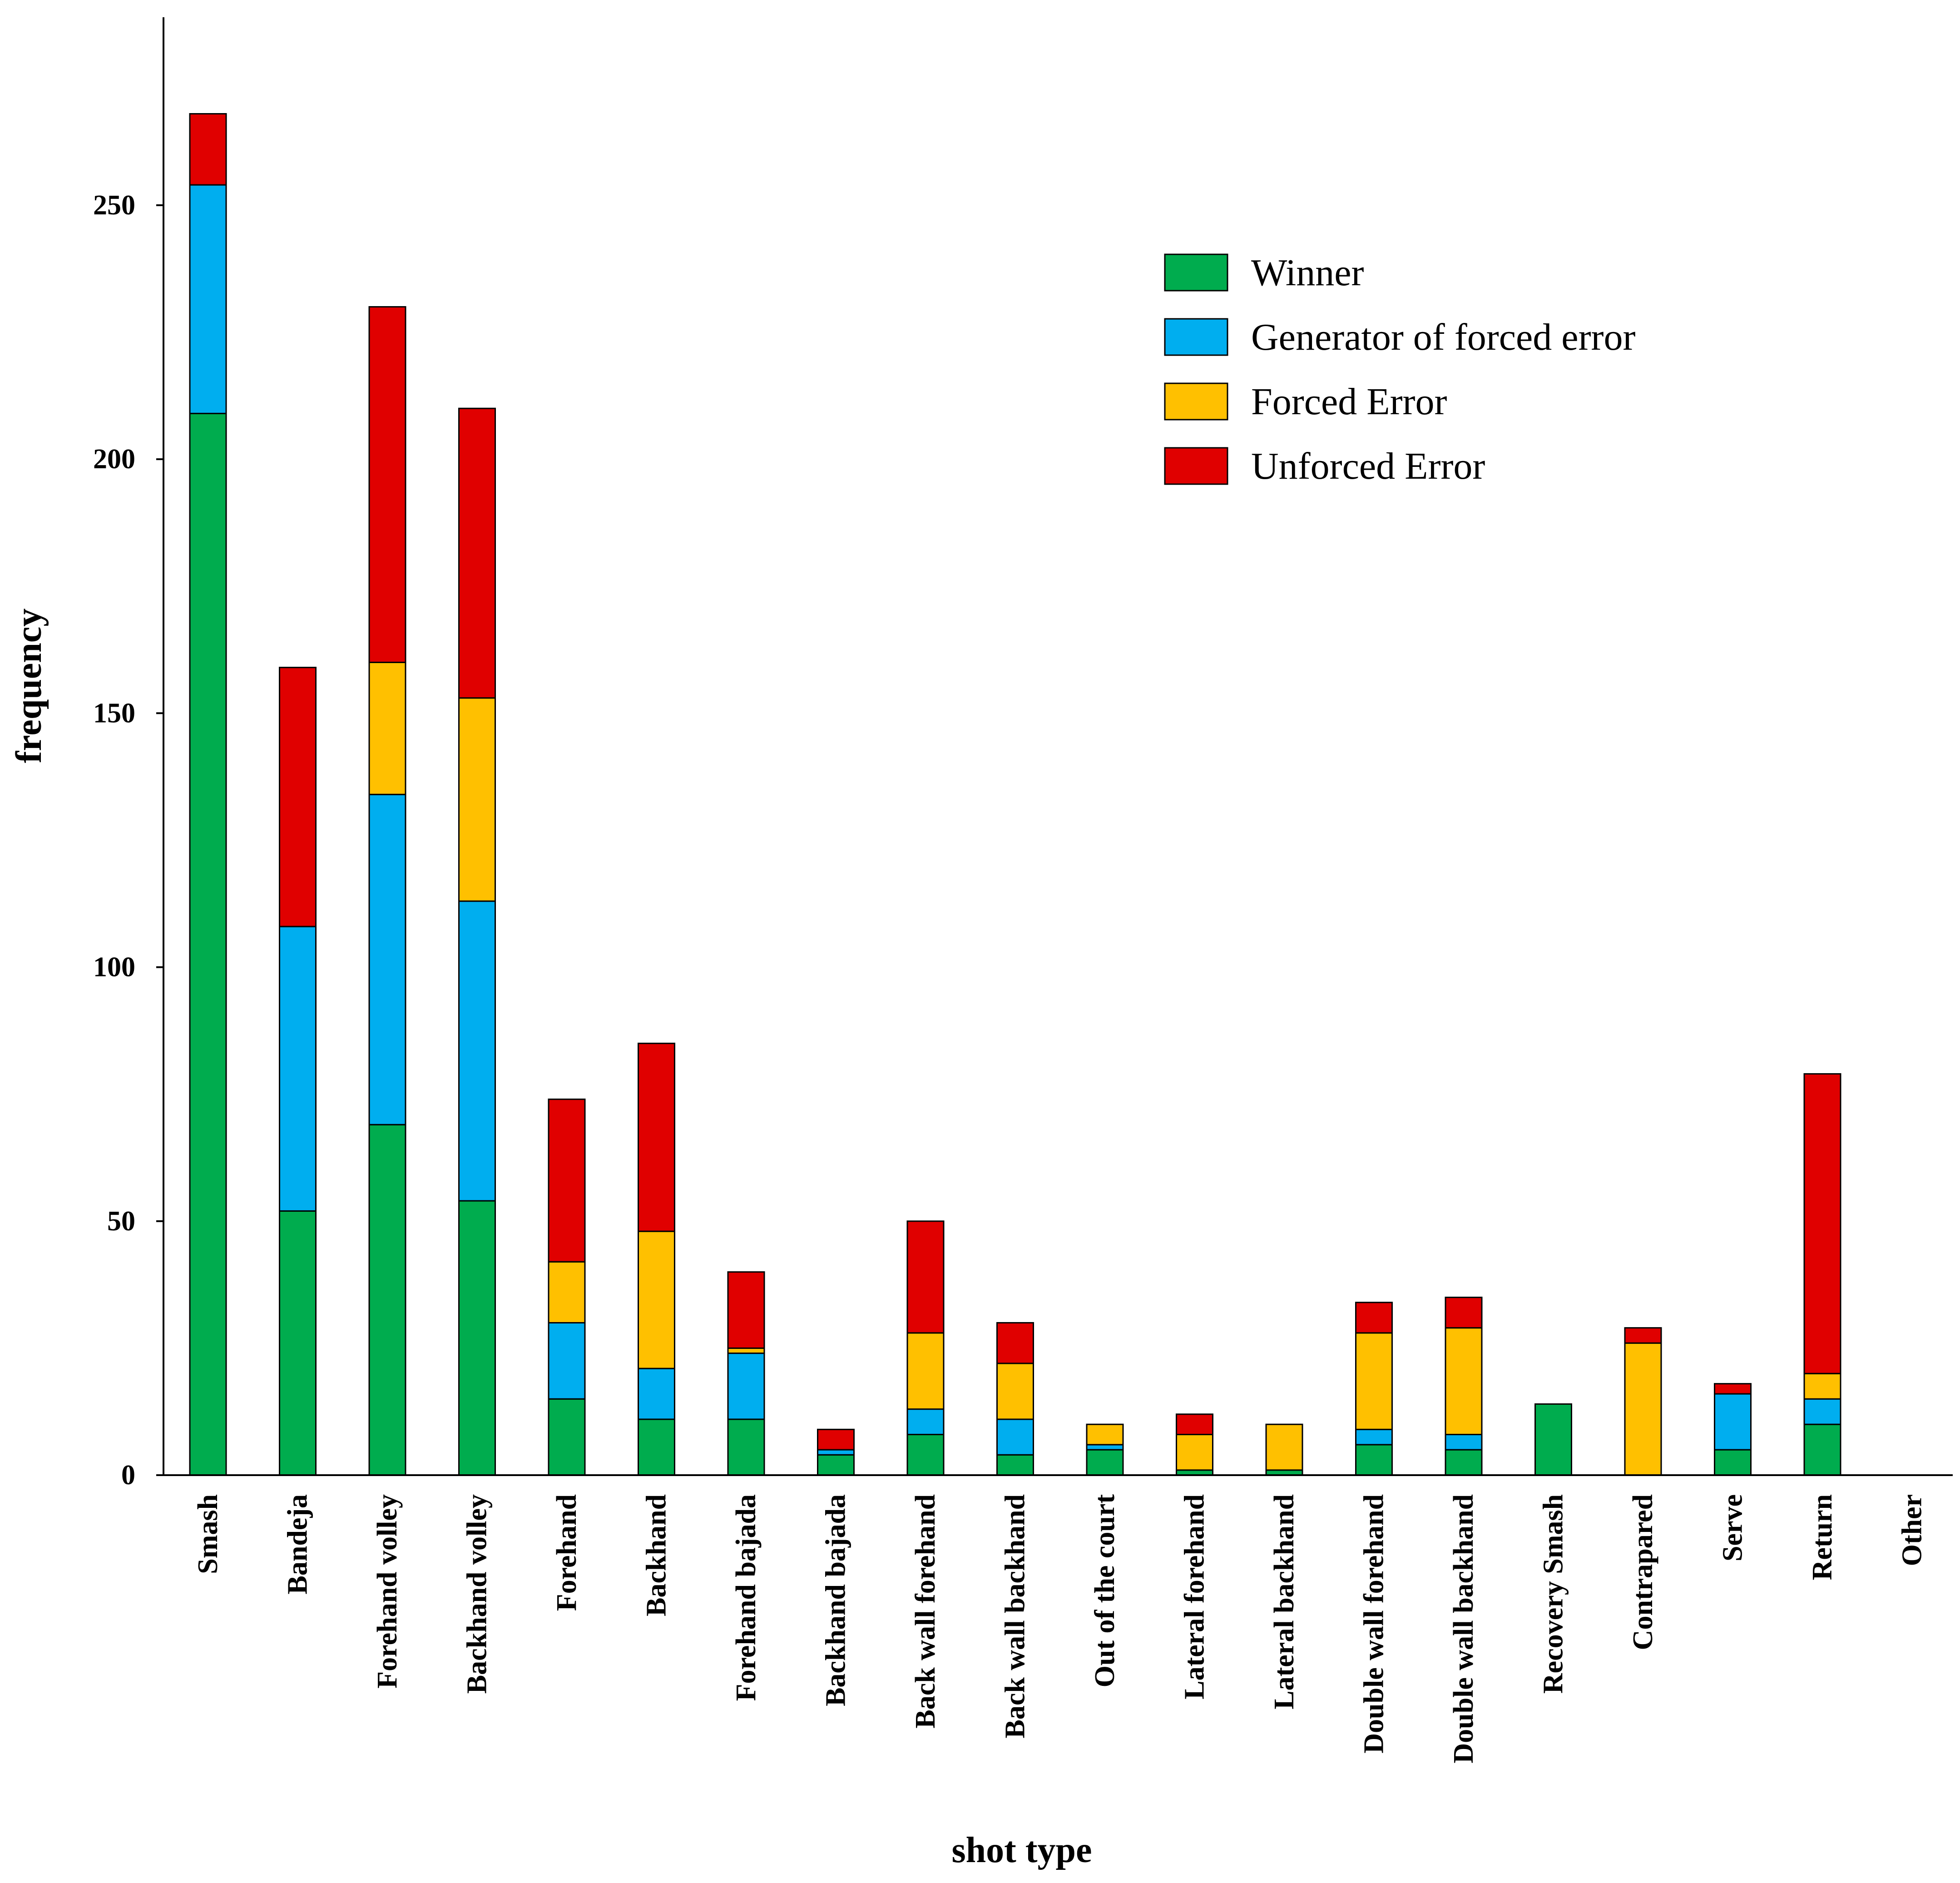 Image resolution: width=1960 pixels, height=1883 pixels. What do you see at coordinates (1368, 466) in the screenshot?
I see `legend-label: Unforced Error` at bounding box center [1368, 466].